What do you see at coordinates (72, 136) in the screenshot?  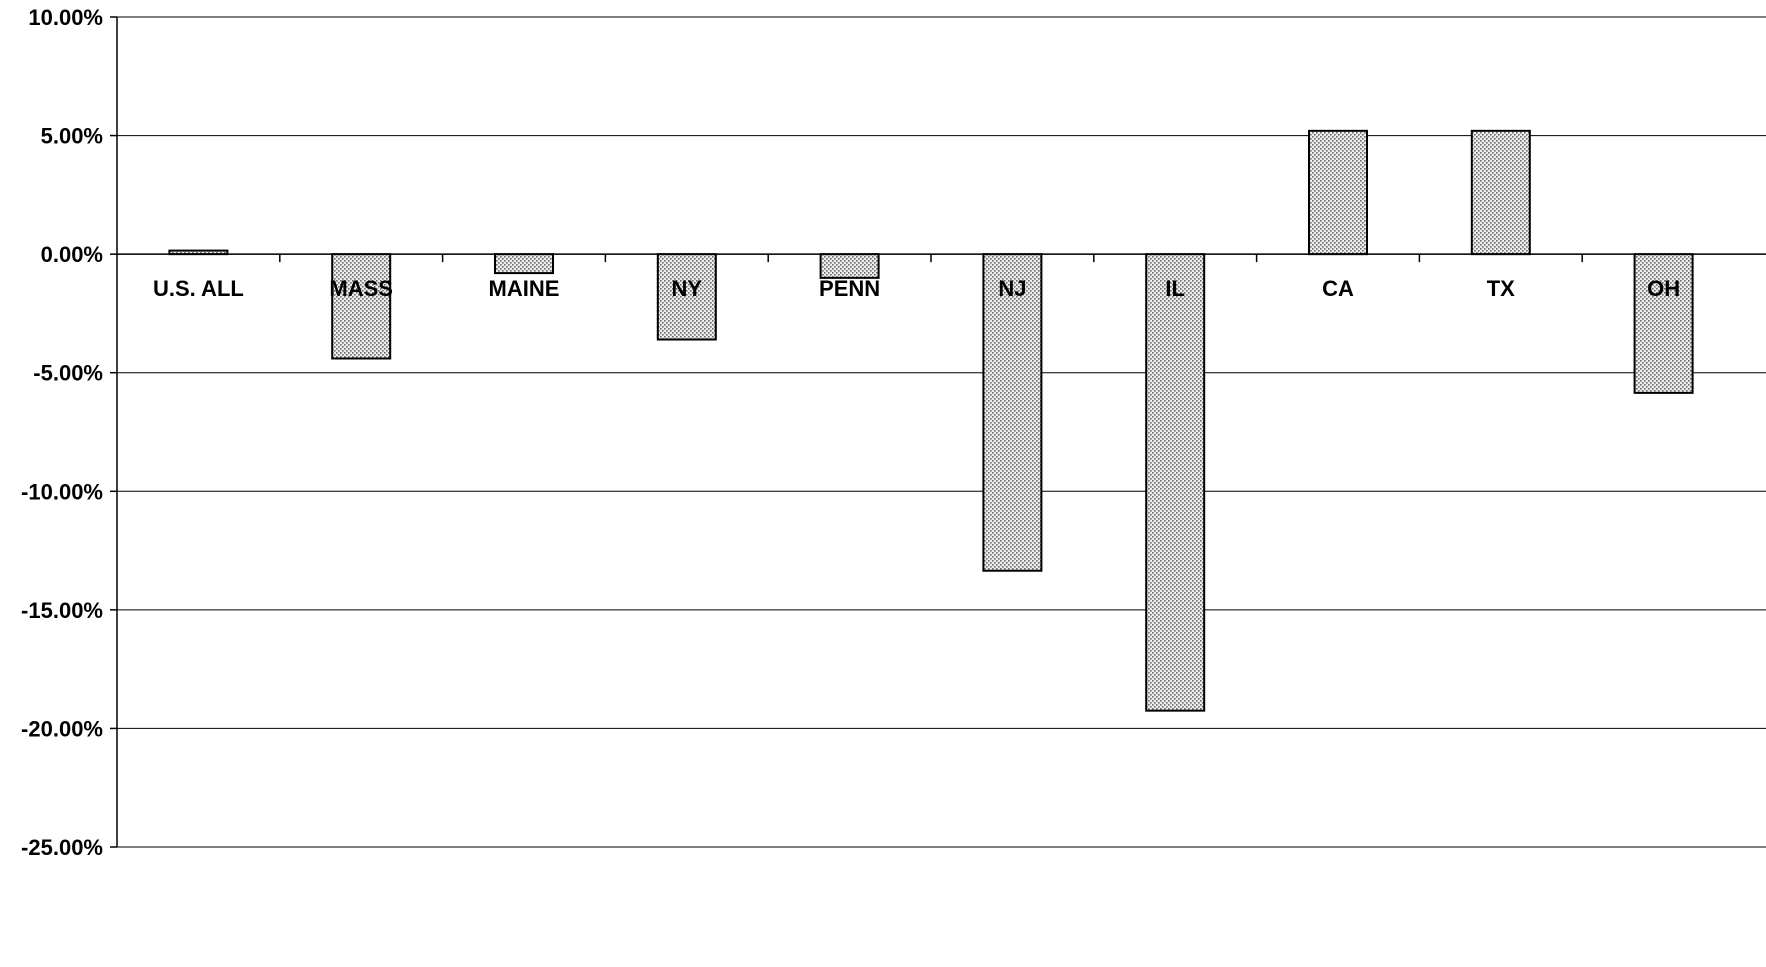 I see `y-tick-label: 5.00%` at bounding box center [72, 136].